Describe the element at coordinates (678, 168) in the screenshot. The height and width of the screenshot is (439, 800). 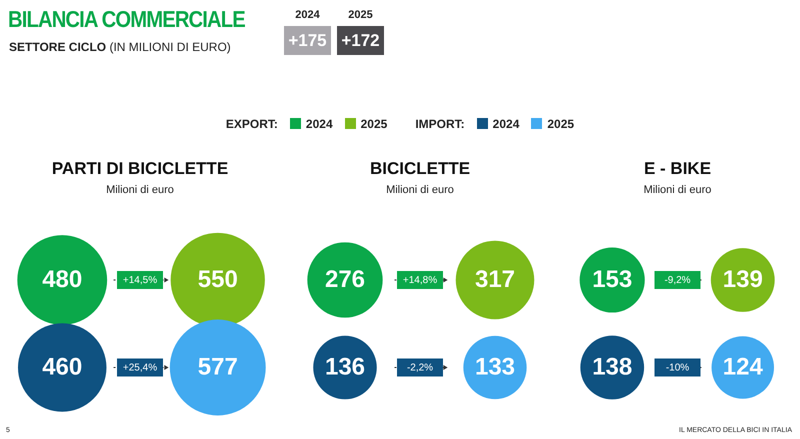
I see `text: E - BIKE` at that location.